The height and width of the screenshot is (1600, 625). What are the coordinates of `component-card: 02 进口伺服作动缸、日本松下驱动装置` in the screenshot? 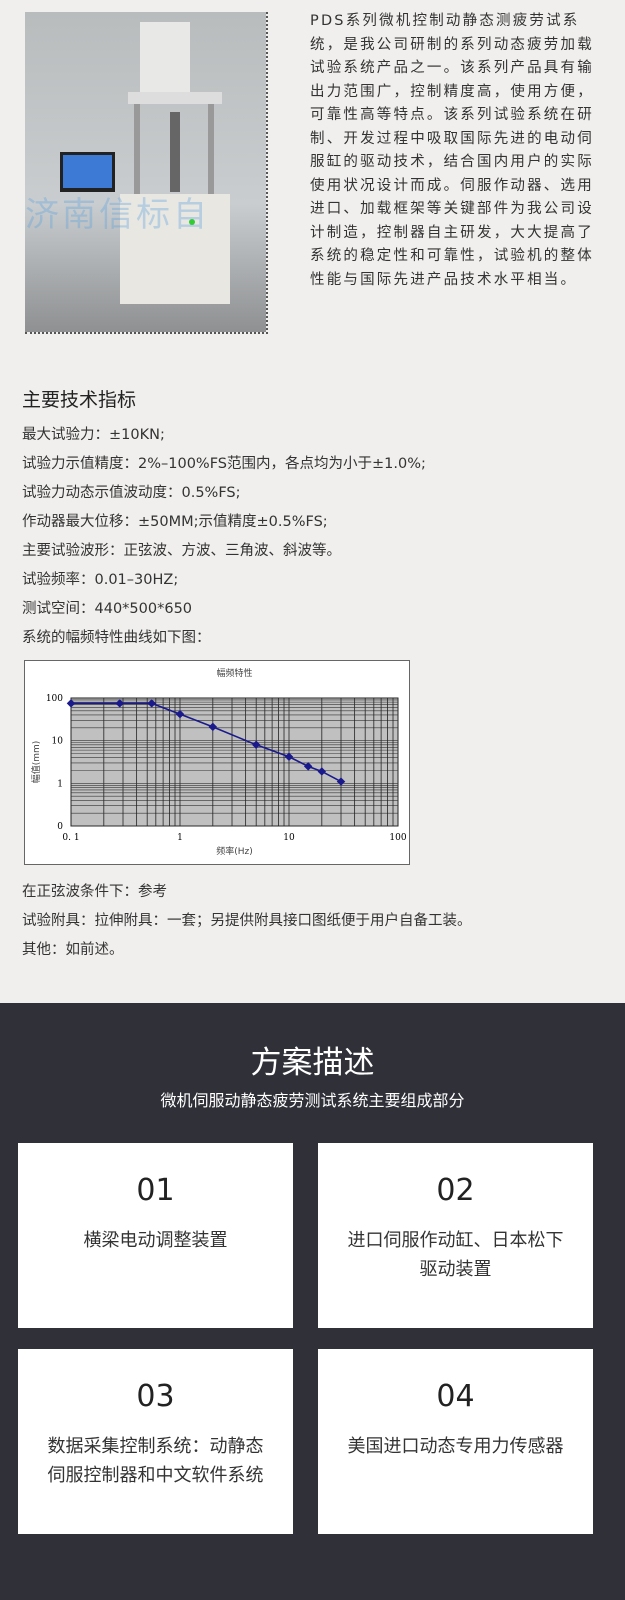 It's located at (455, 1235).